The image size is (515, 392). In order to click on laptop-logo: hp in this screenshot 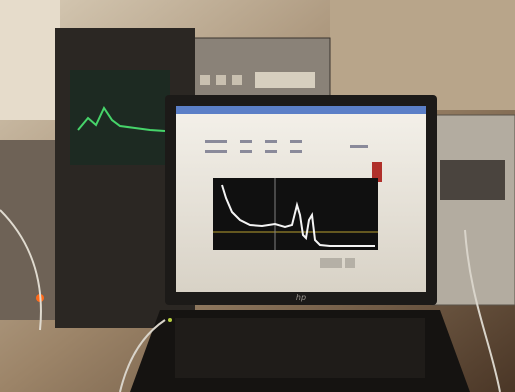, I will do `click(301, 297)`.